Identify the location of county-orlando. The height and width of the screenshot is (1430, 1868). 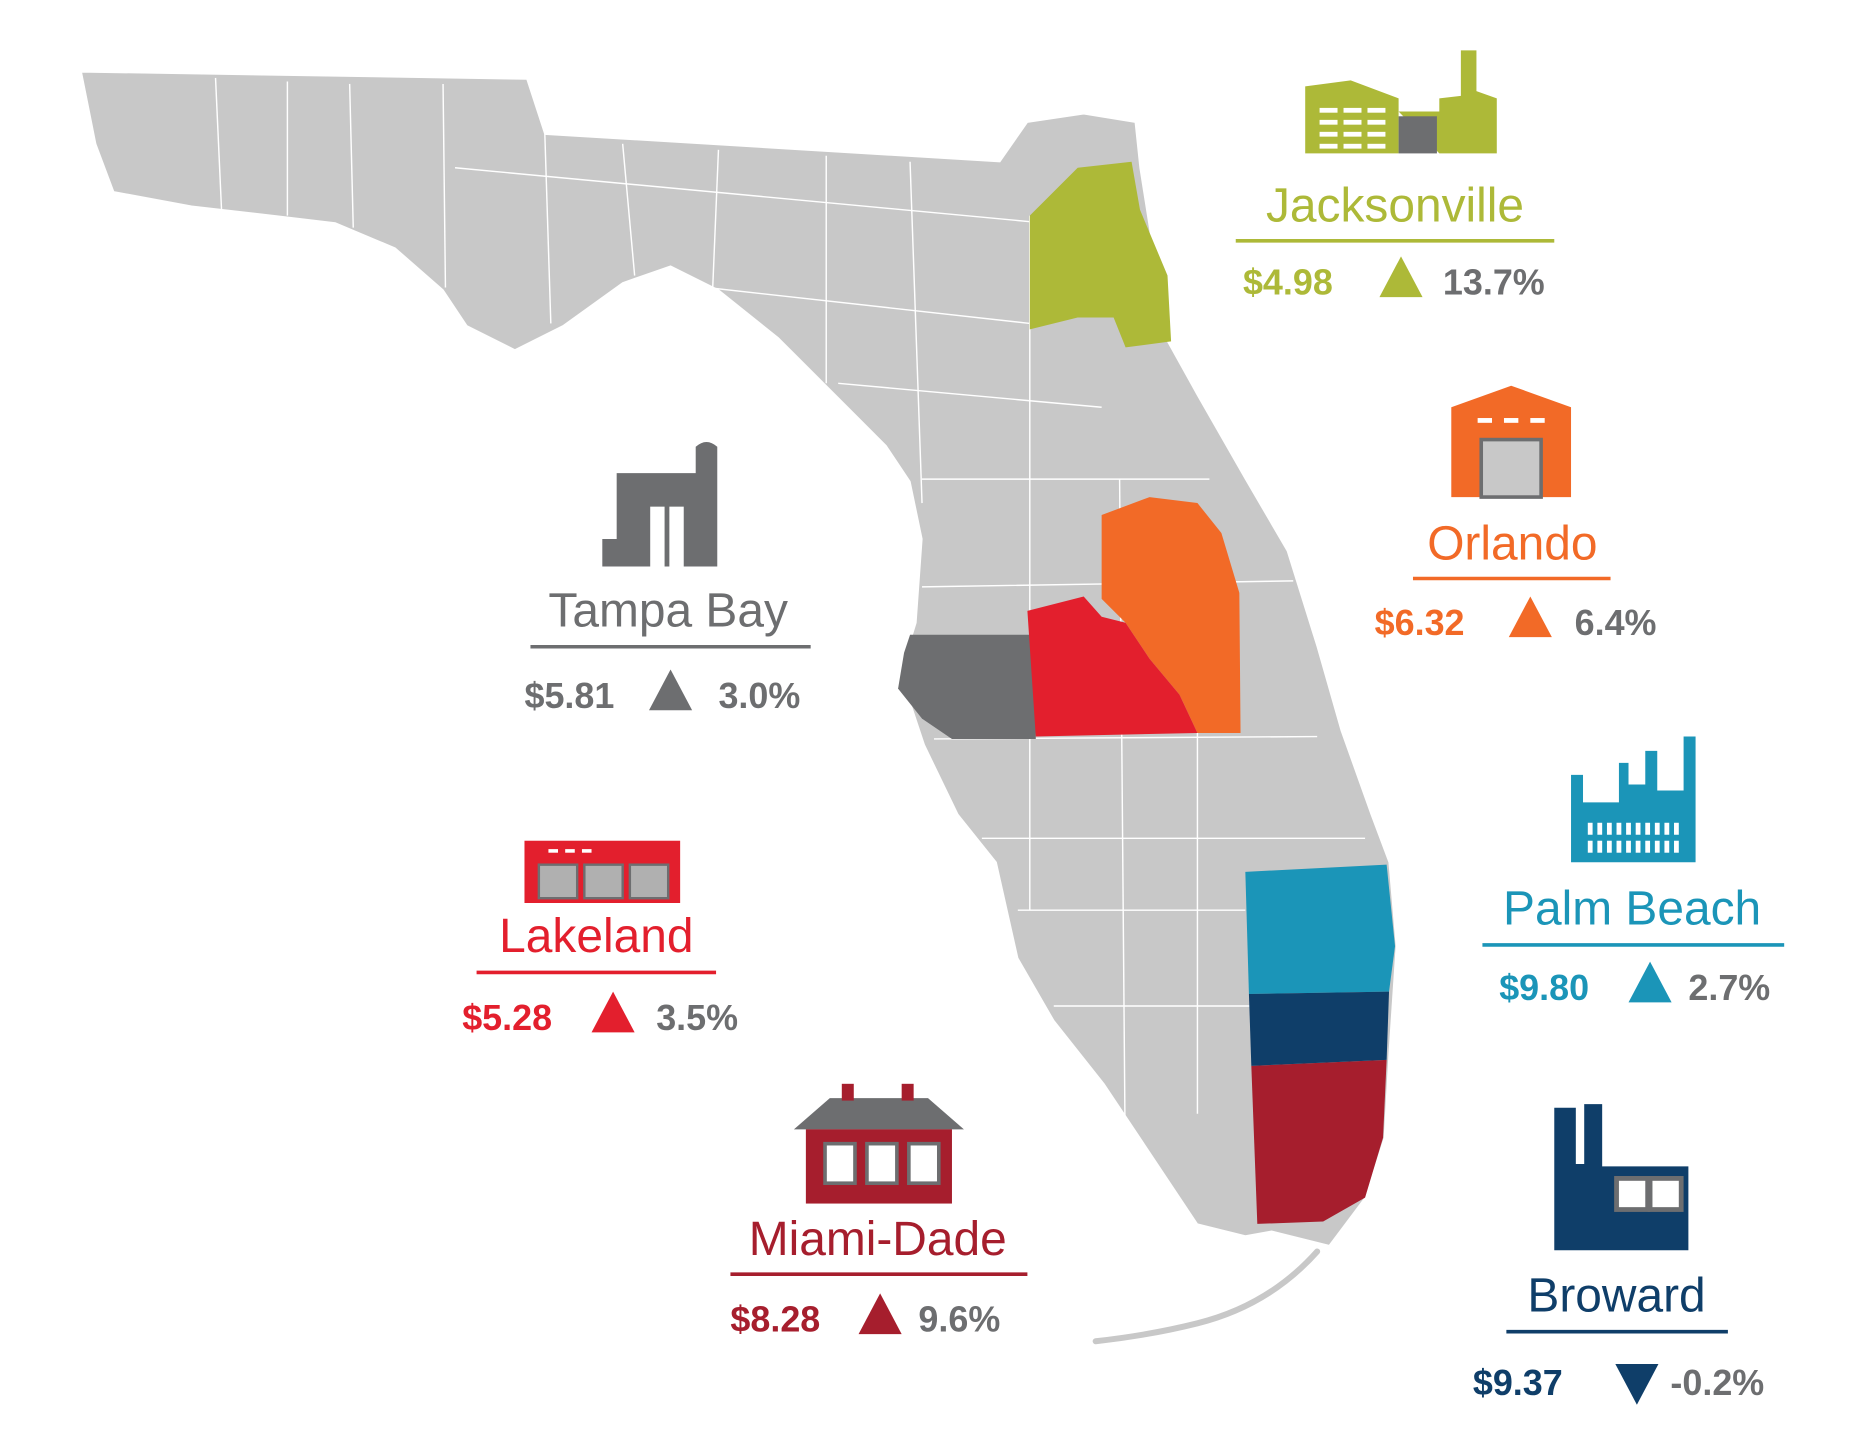
(1171, 615).